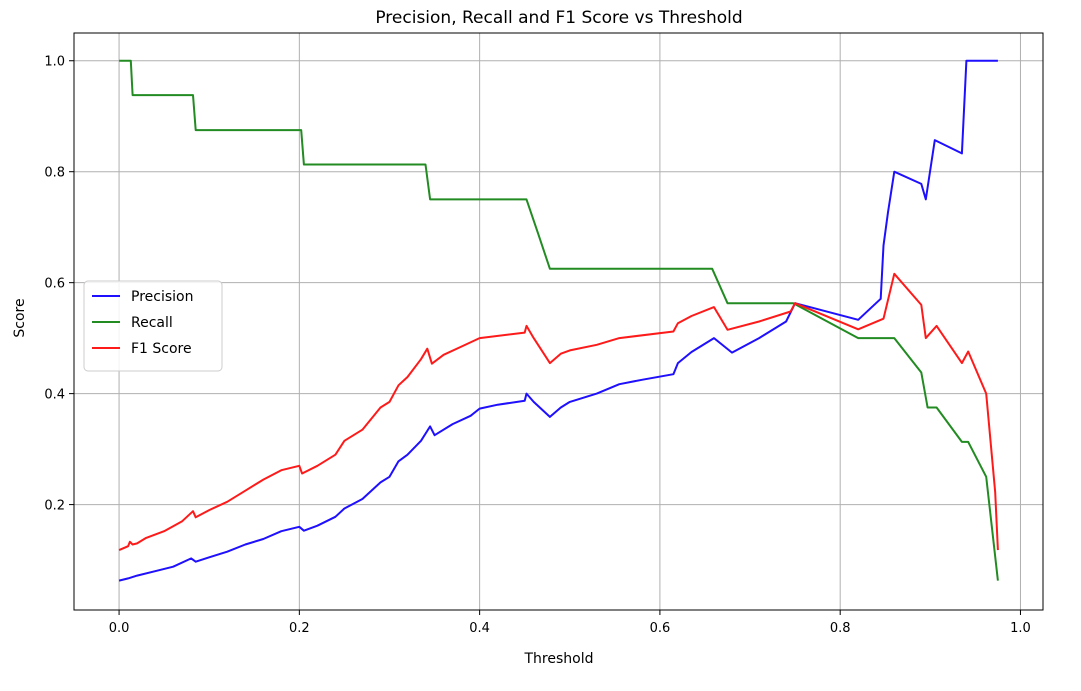 This screenshot has width=1081, height=691. I want to click on legend: Precision Recall F1 Score, so click(153, 326).